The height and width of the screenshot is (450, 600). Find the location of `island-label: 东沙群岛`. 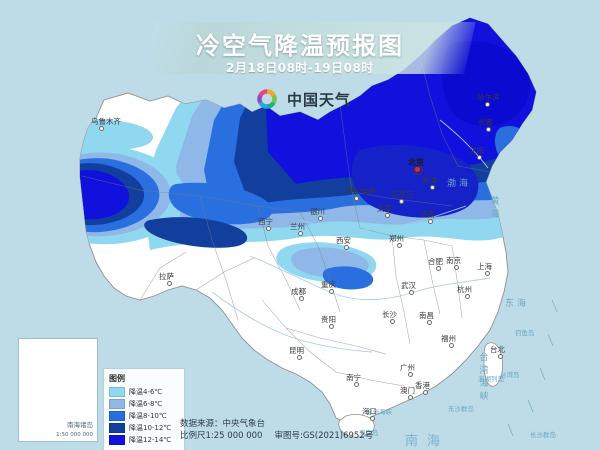

island-label: 东沙群岛 is located at coordinates (461, 409).